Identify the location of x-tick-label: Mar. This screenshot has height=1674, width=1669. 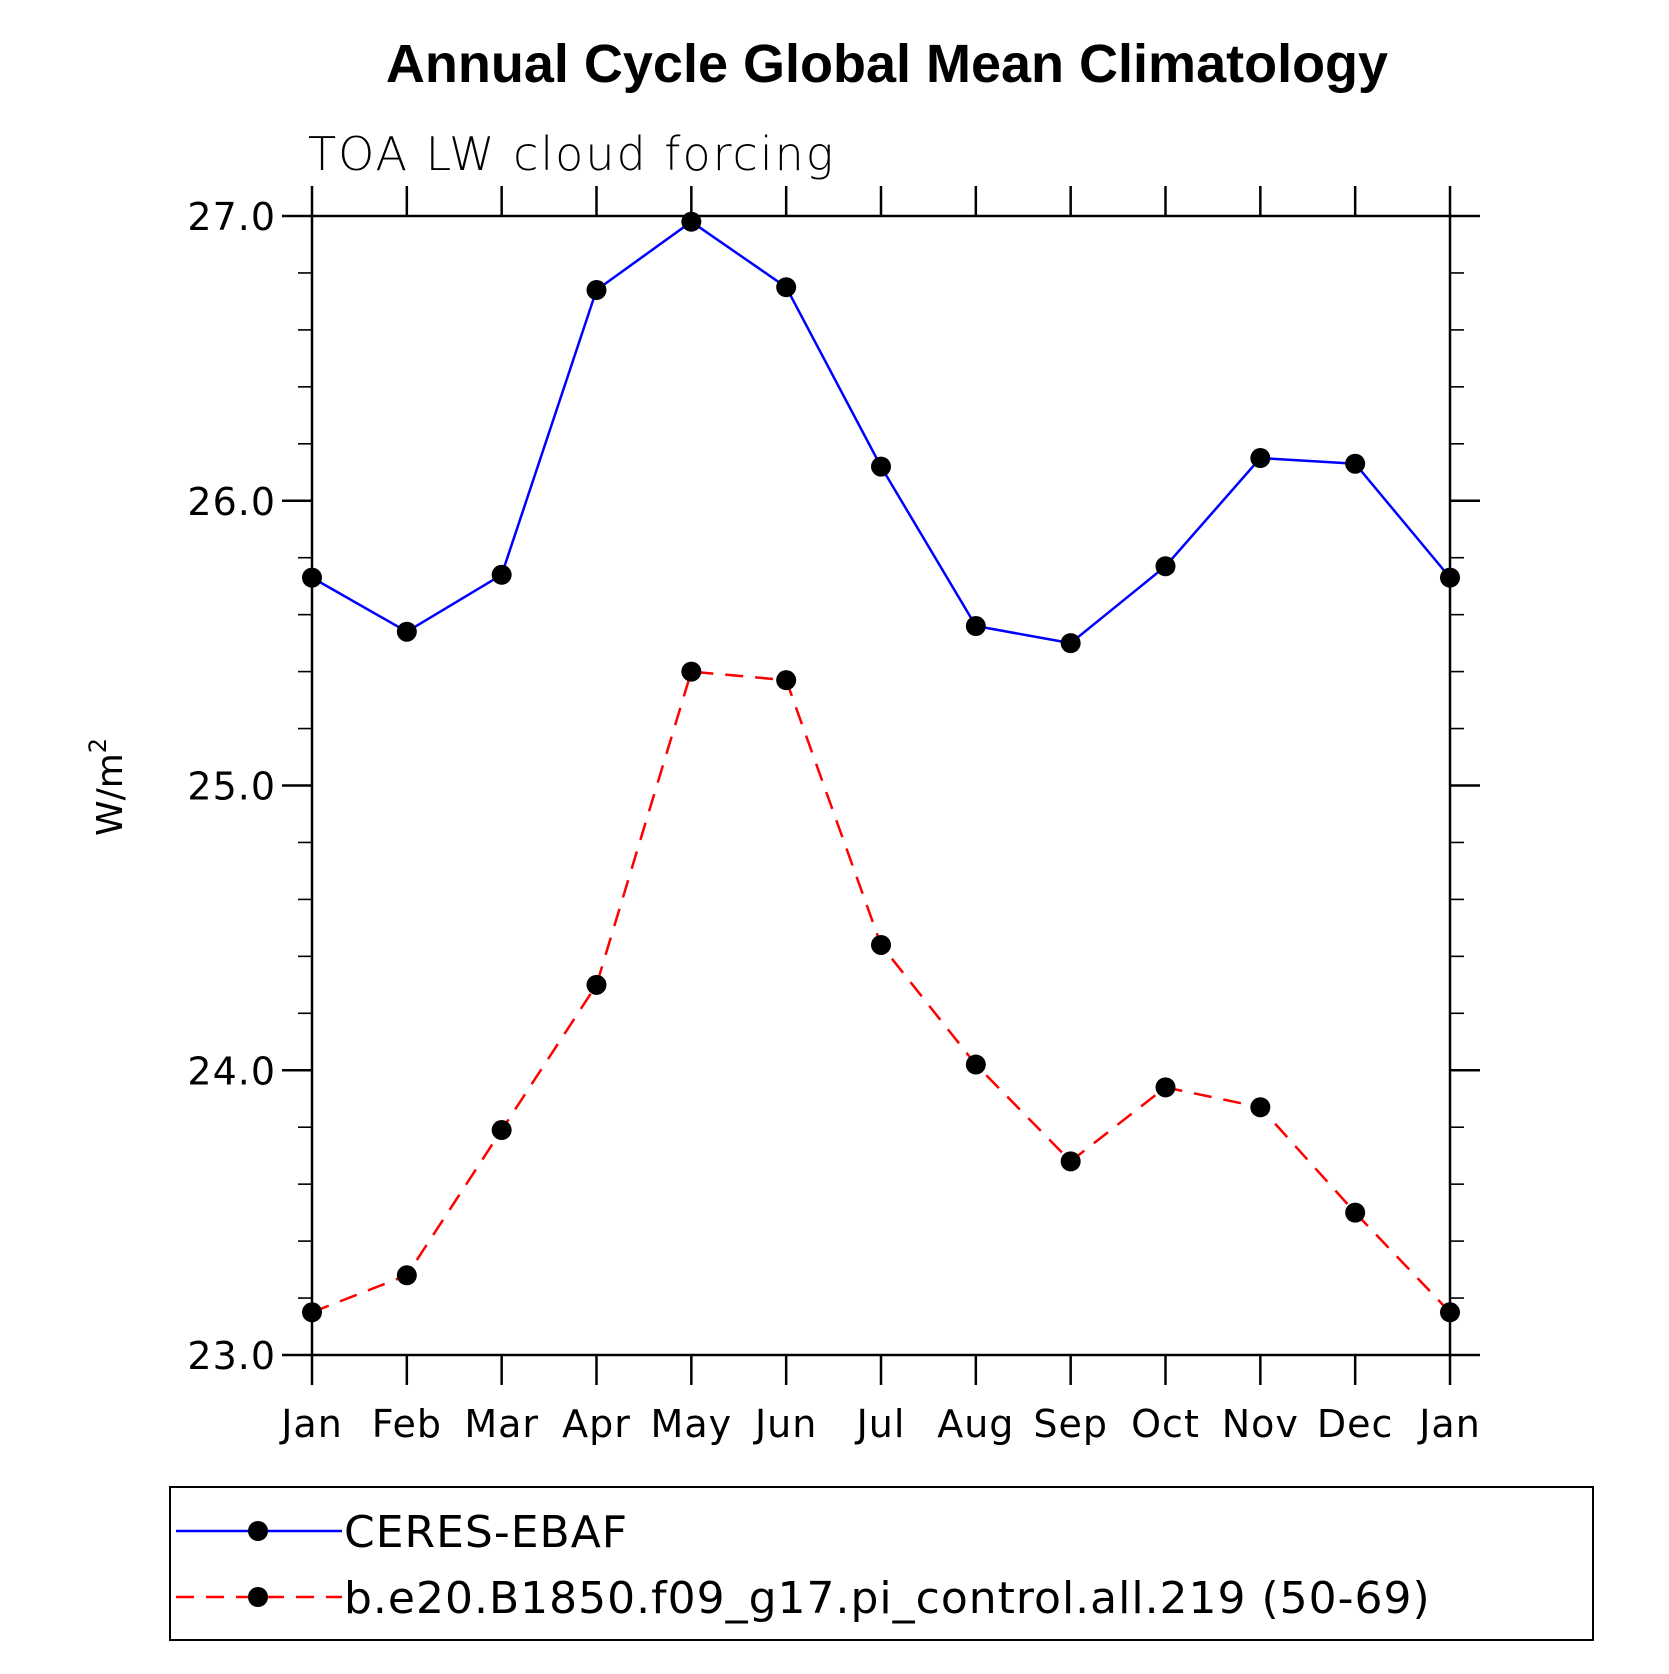
(501, 1424).